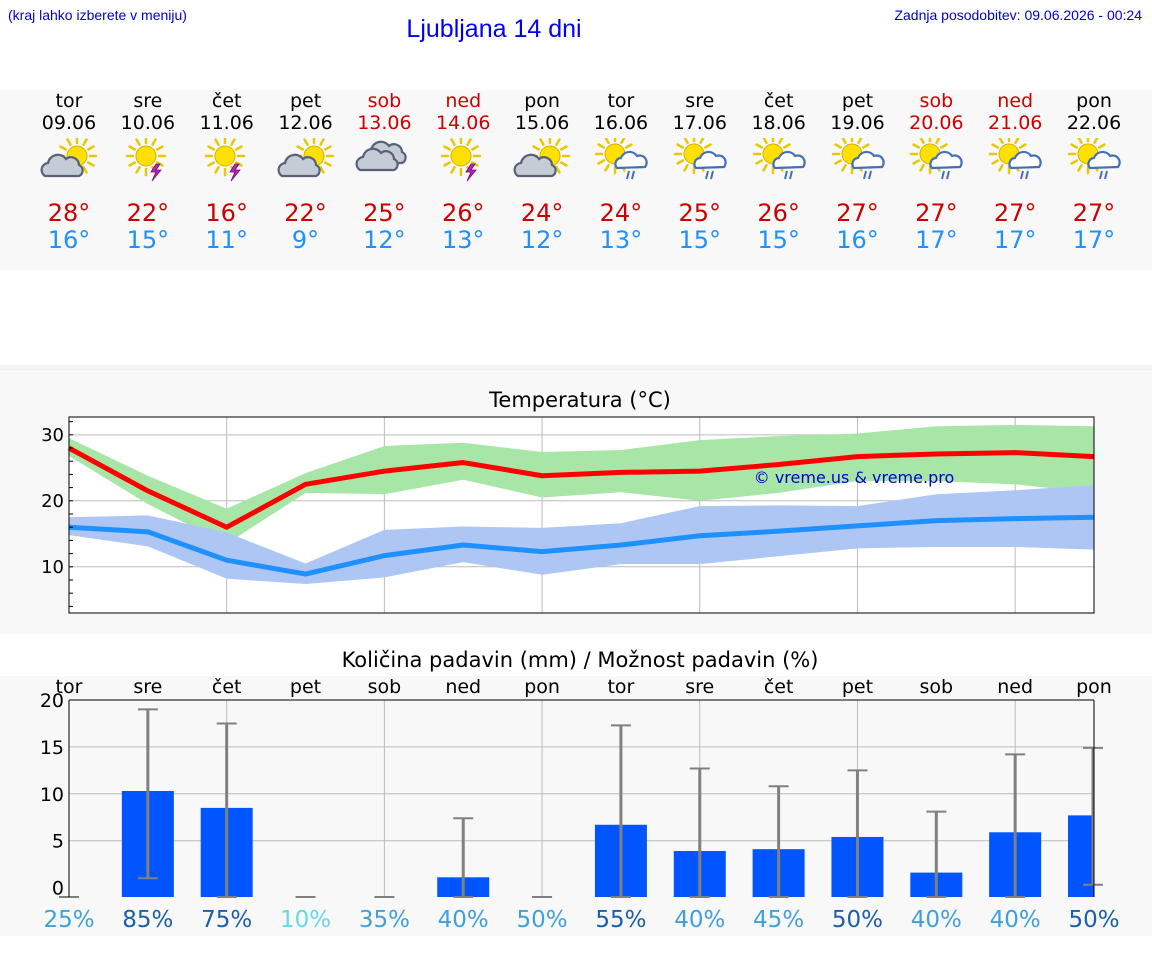  What do you see at coordinates (69, 213) in the screenshot?
I see `max-temperature: 28°` at bounding box center [69, 213].